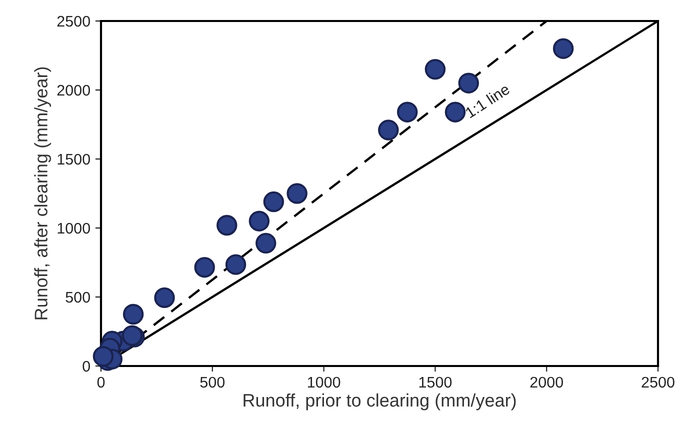  Describe the element at coordinates (73, 21) in the screenshot. I see `y-tick-label: 2500` at that location.